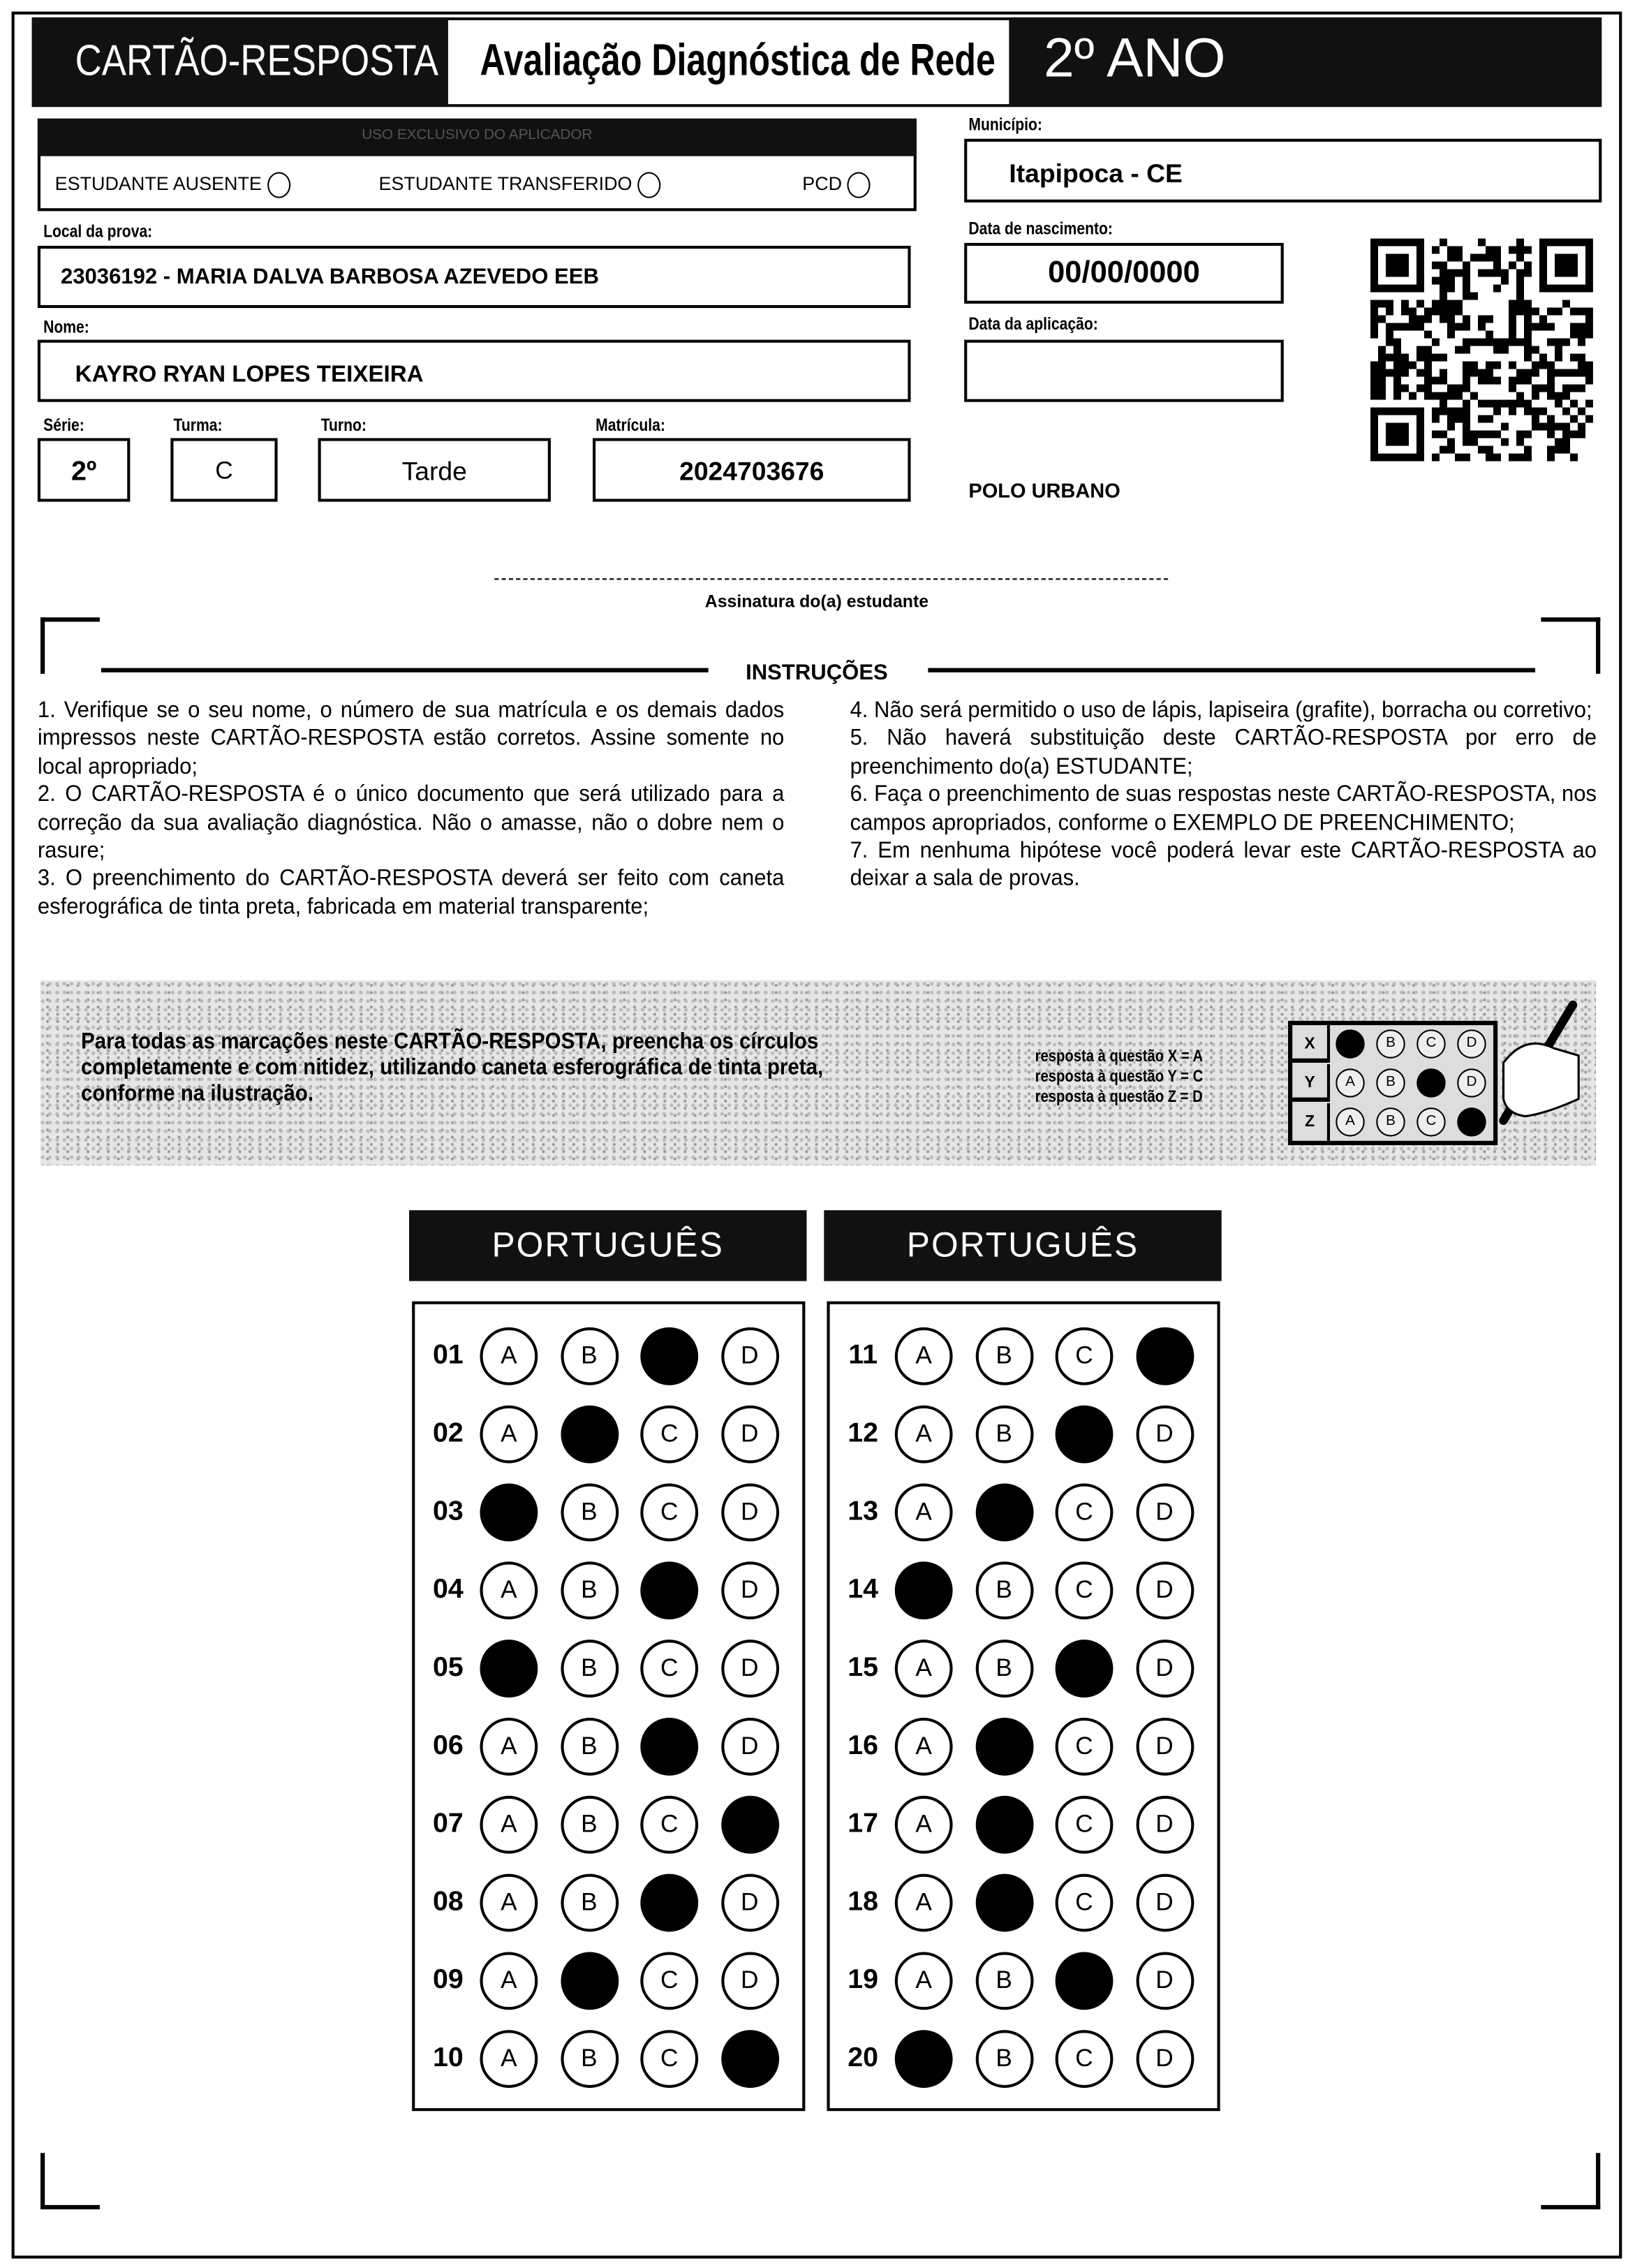 The height and width of the screenshot is (2268, 1635). What do you see at coordinates (749, 1512) in the screenshot?
I see `bubble-q03-d: D` at bounding box center [749, 1512].